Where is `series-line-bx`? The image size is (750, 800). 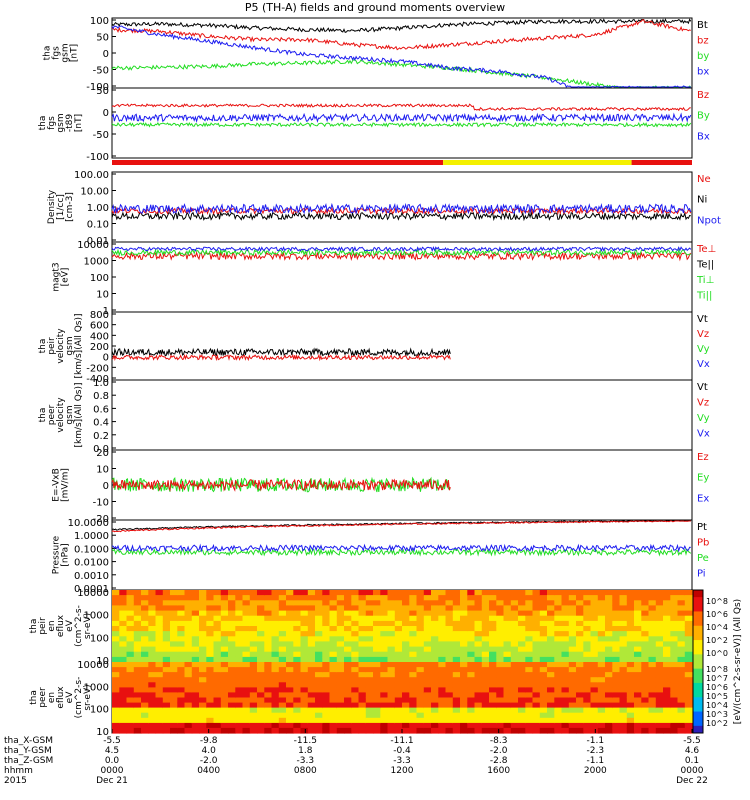 series-line-bx is located at coordinates (401, 56).